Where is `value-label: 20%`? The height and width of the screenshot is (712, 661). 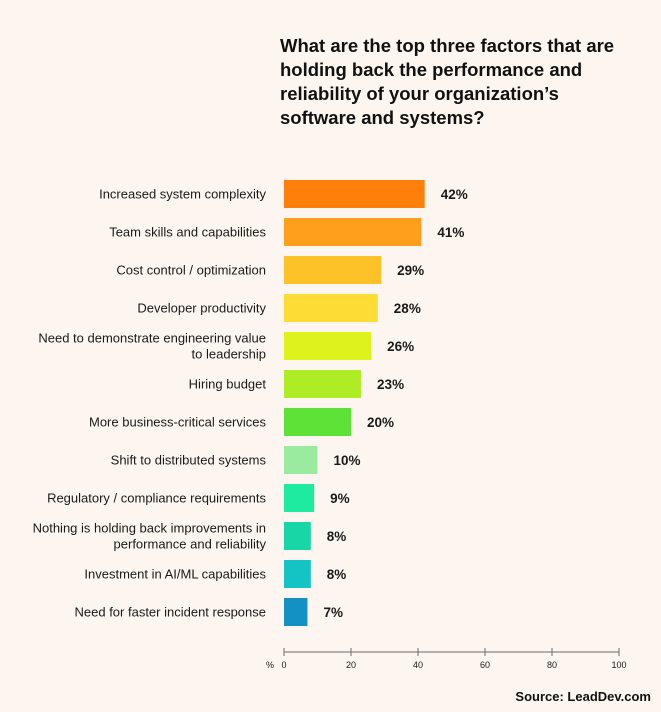 value-label: 20% is located at coordinates (380, 422).